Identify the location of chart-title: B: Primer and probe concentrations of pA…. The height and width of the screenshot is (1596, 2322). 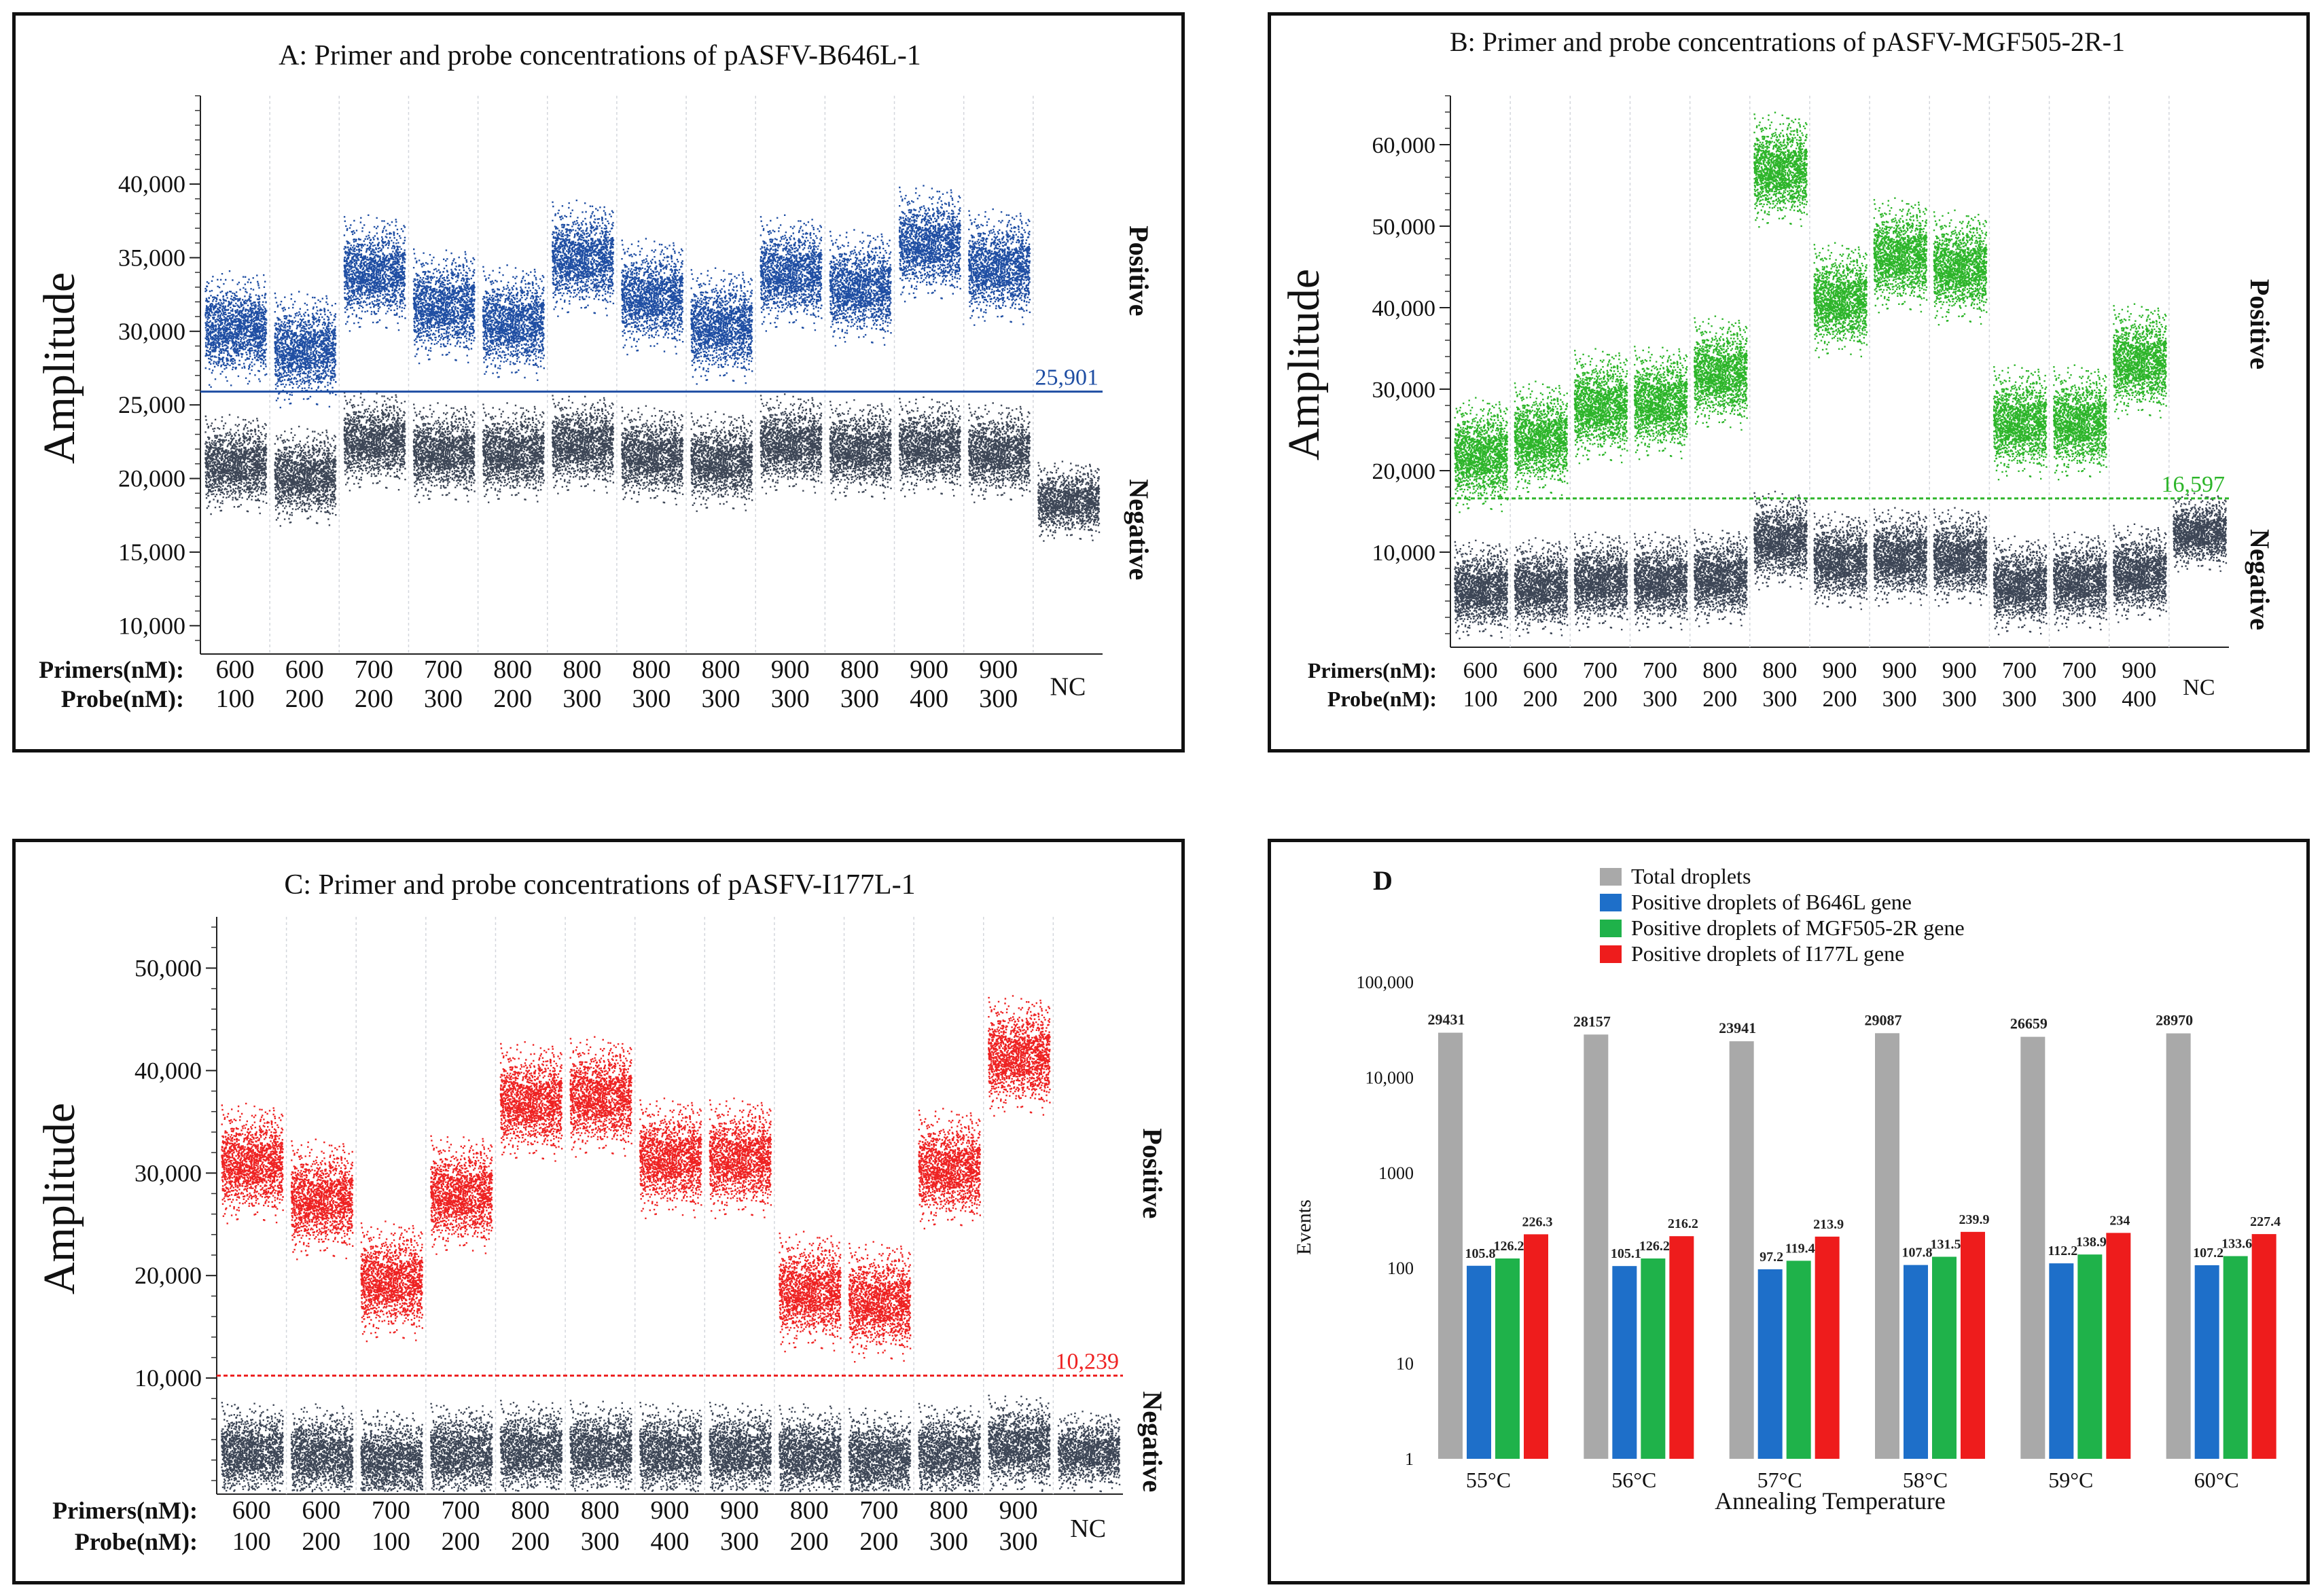
(1787, 41).